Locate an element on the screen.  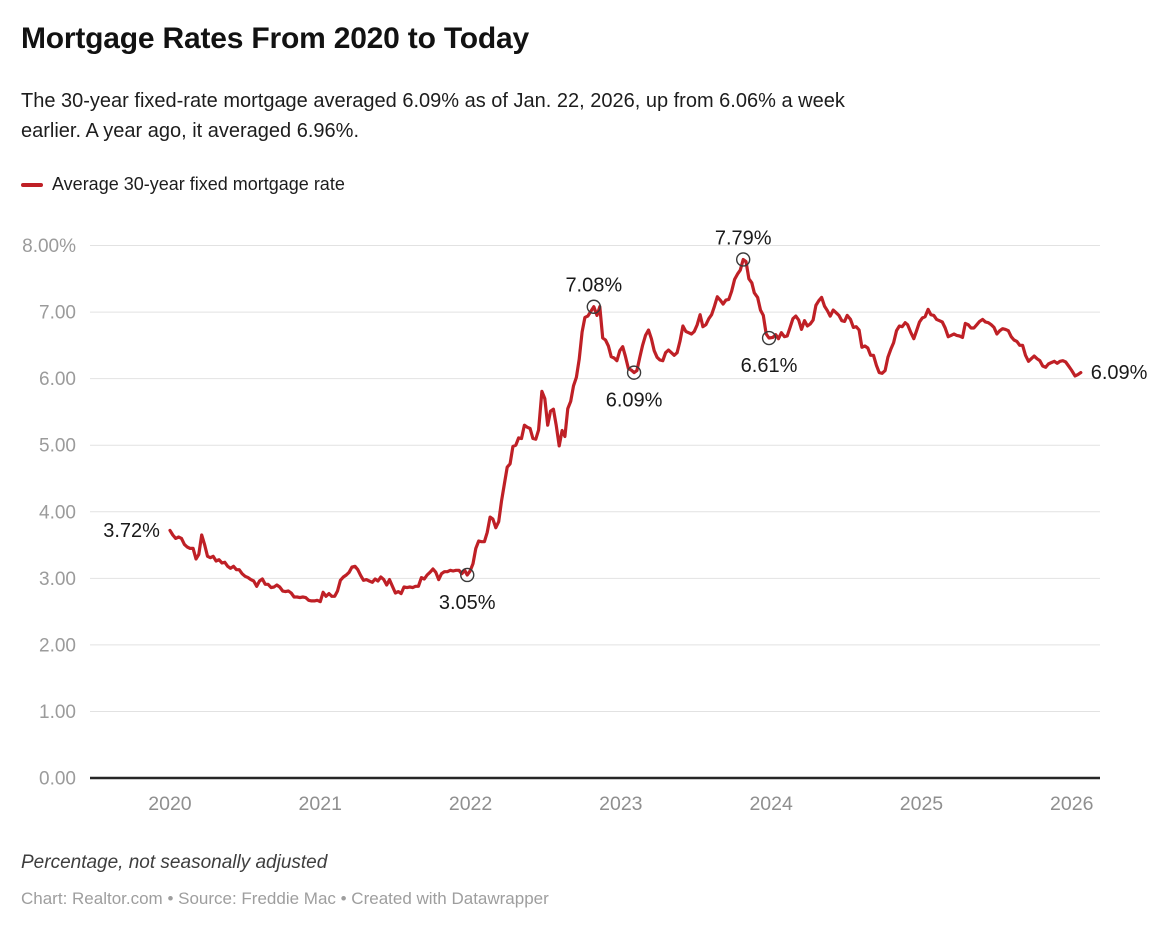
x-tick-label-2022: 2022 is located at coordinates (470, 804).